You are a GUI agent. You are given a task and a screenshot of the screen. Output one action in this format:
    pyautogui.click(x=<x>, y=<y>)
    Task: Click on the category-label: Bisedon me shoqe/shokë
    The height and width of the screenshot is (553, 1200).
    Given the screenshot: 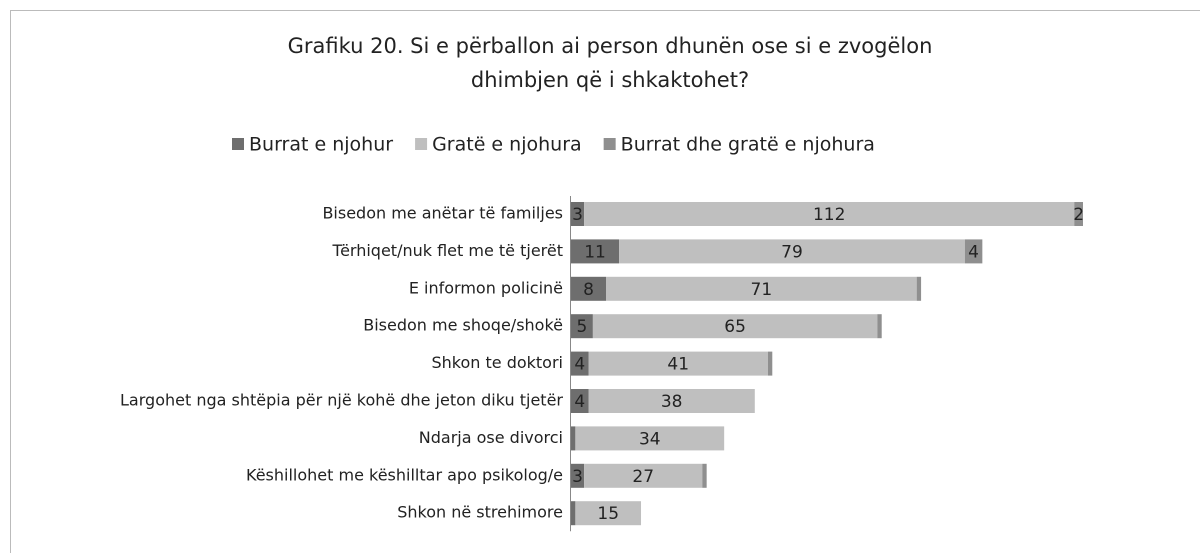 What is the action you would take?
    pyautogui.click(x=463, y=325)
    